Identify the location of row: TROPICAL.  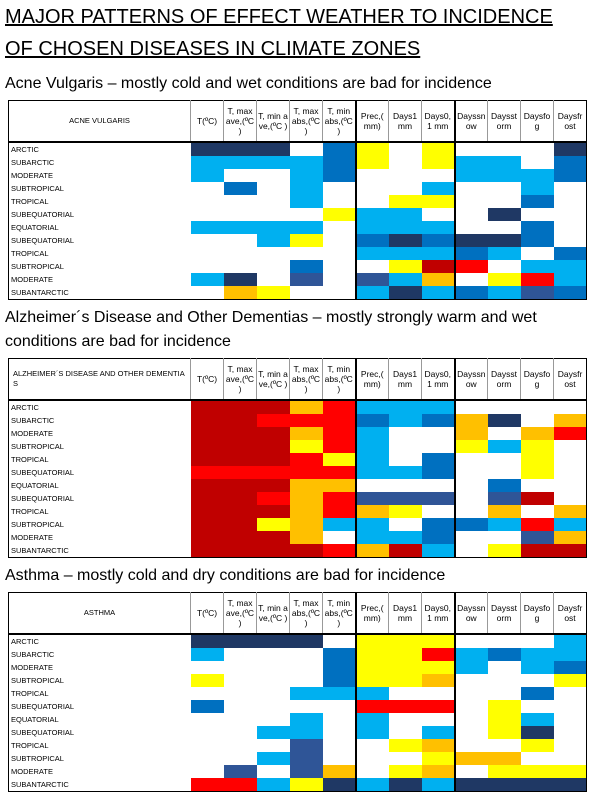
(298, 253).